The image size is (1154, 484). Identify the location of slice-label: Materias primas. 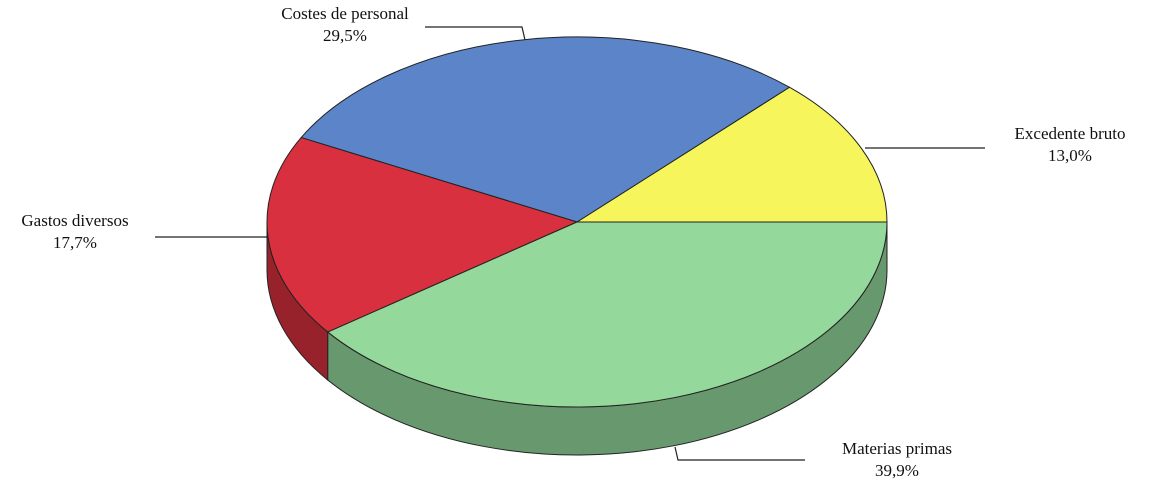
(897, 448).